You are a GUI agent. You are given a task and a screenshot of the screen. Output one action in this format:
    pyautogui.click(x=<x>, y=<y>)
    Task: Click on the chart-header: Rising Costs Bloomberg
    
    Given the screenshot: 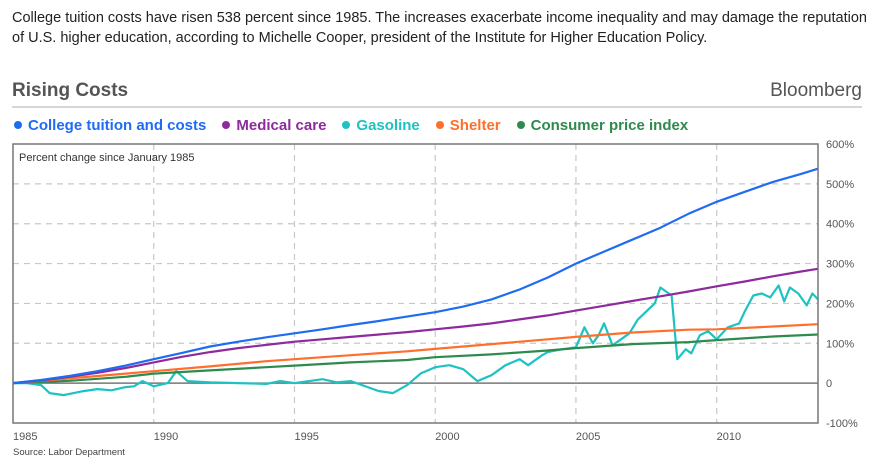 What is the action you would take?
    pyautogui.click(x=437, y=94)
    